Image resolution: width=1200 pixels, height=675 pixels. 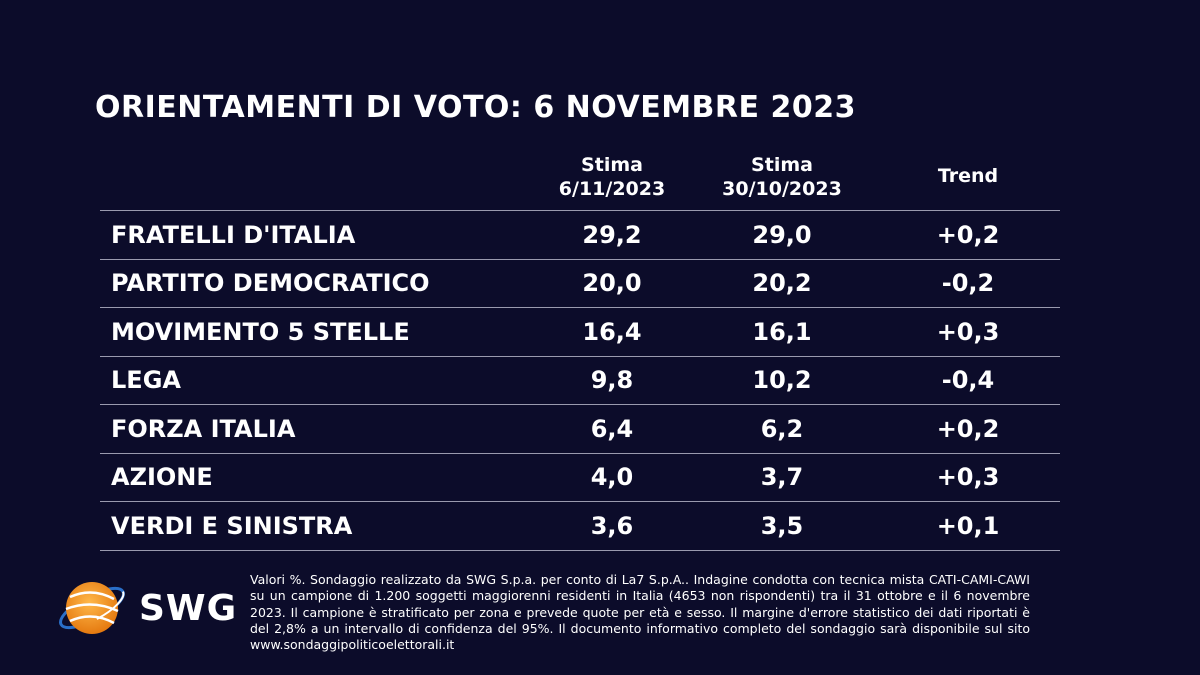 I want to click on stima-30-10-value: 20,2, so click(x=782, y=283).